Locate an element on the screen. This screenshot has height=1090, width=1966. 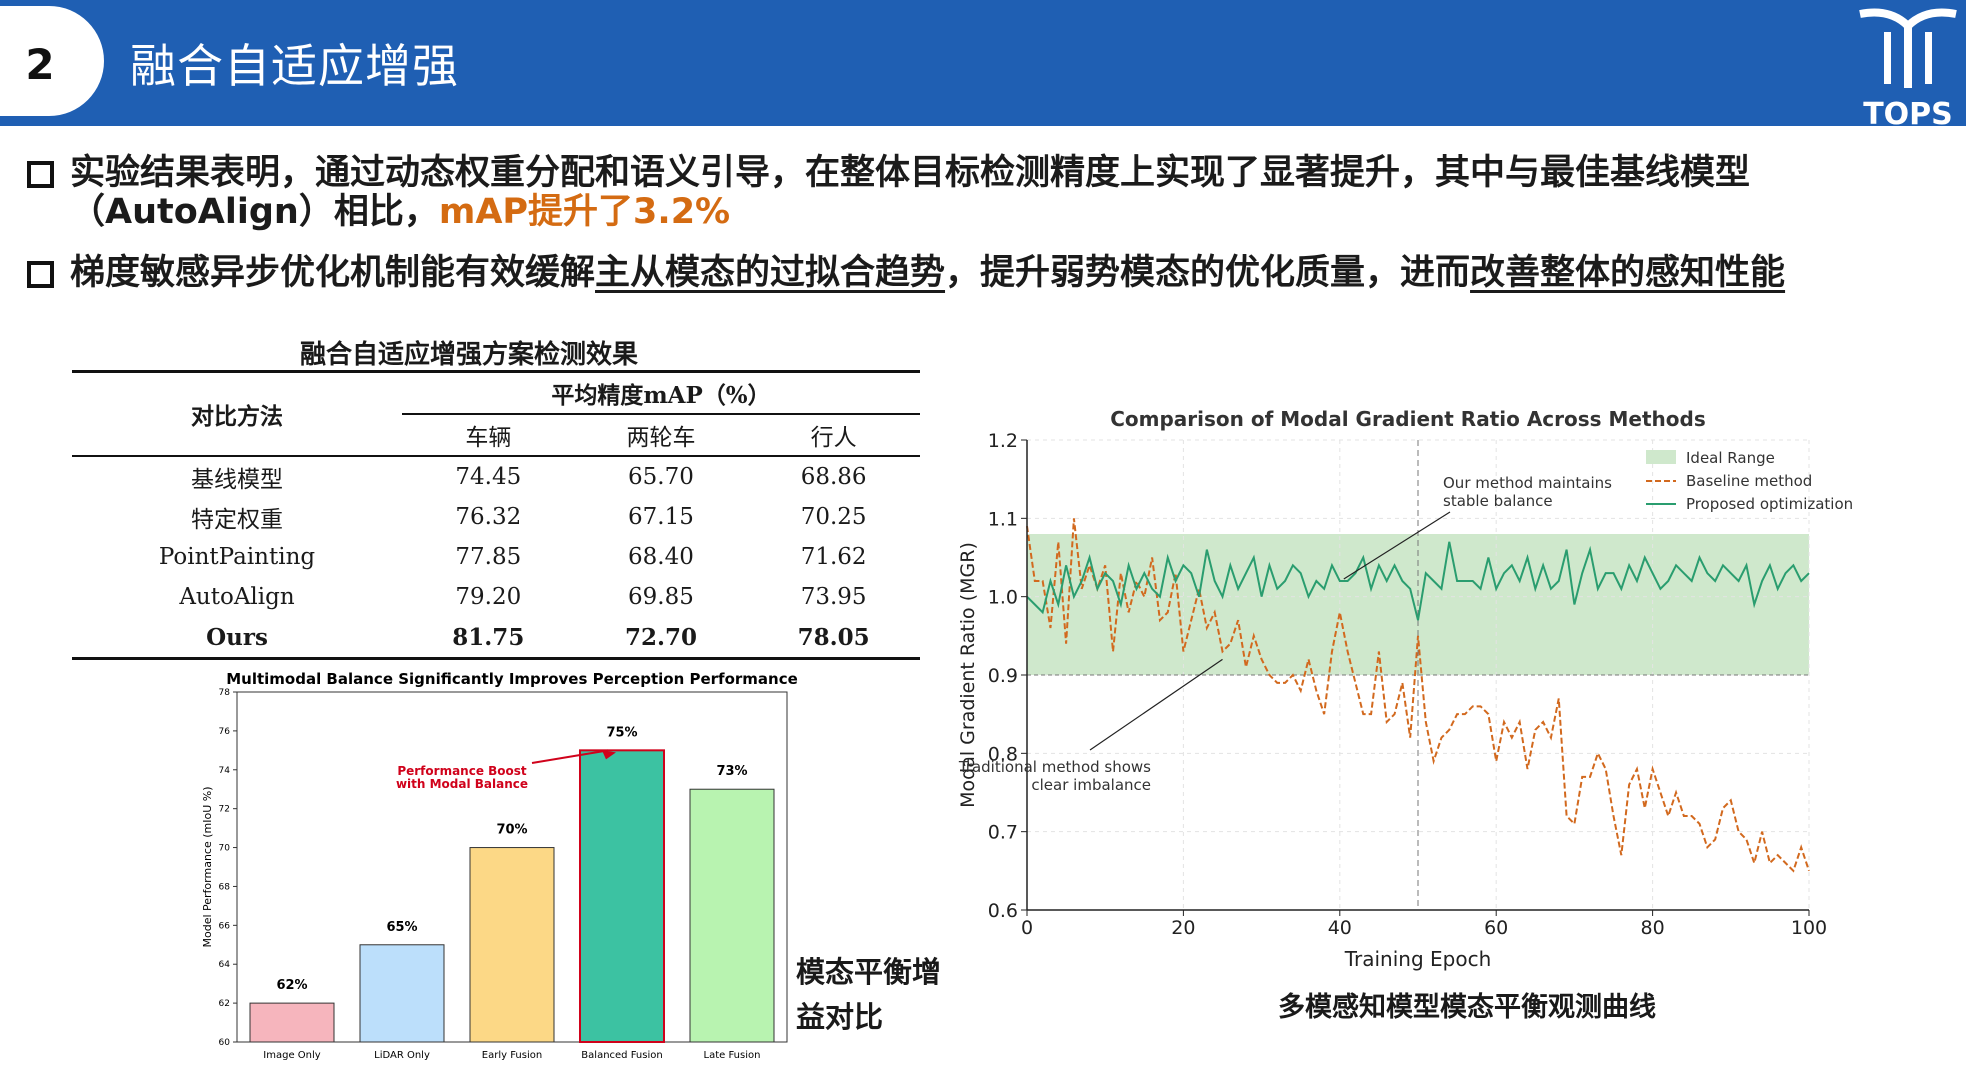
proposed-series-line is located at coordinates (1418, 581).